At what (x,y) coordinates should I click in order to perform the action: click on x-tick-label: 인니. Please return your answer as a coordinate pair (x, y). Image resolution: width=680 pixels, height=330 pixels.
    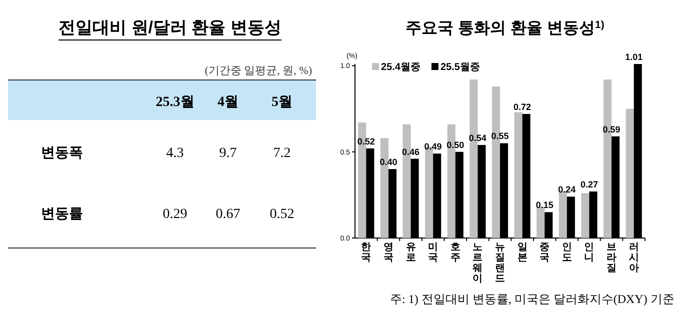
    Looking at the image, I should click on (589, 253).